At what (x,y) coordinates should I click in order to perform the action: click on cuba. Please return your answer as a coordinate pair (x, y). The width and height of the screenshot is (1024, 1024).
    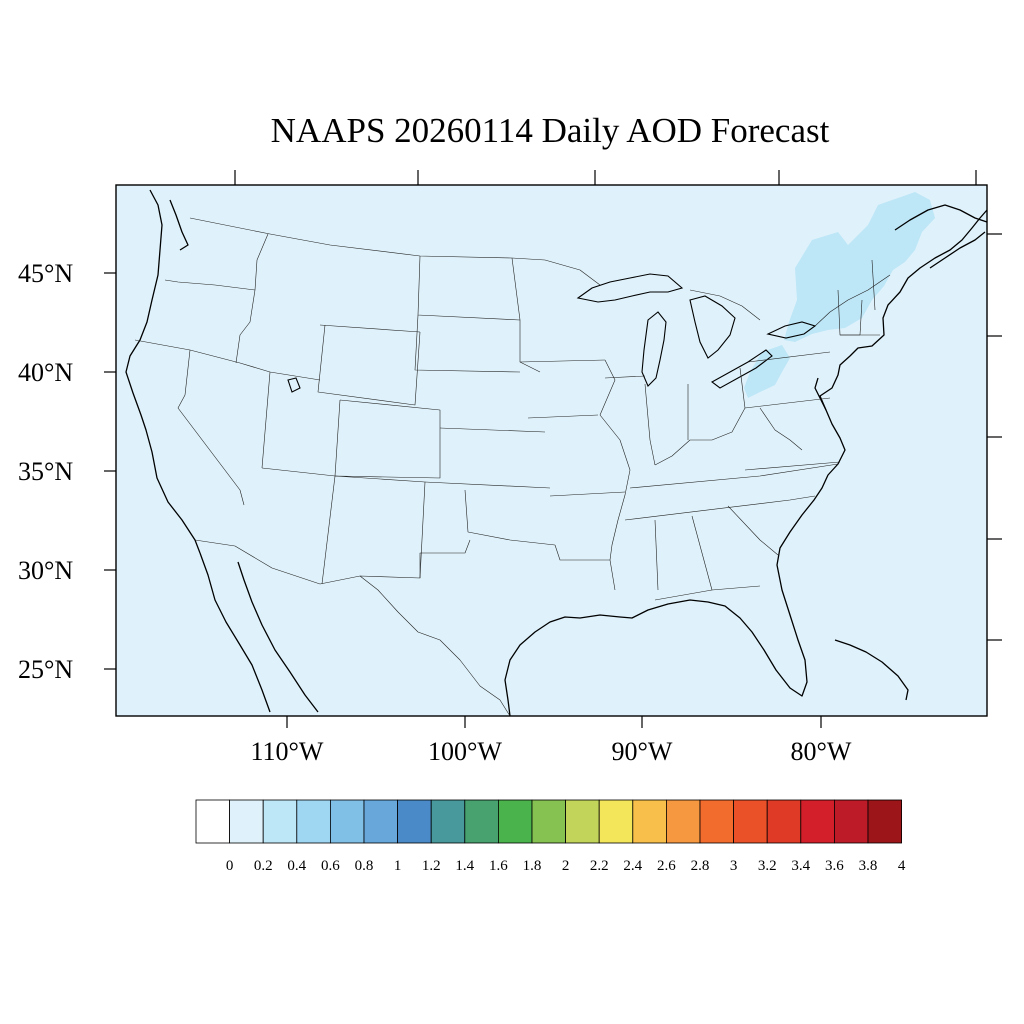
    Looking at the image, I should click on (871, 670).